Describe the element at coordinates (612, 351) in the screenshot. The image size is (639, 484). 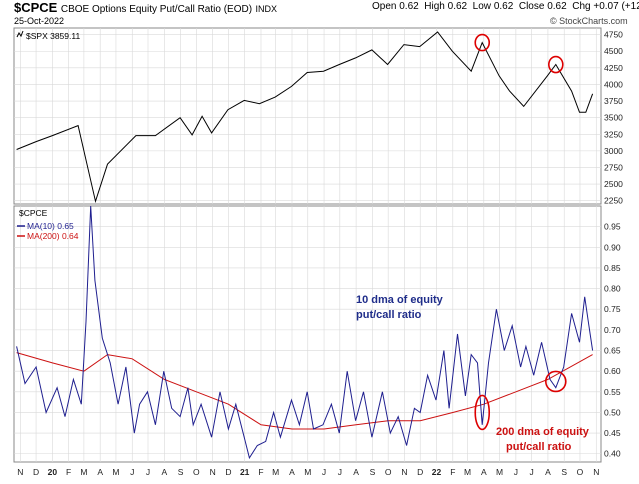
I see `ratio-tick-label: 0.65` at that location.